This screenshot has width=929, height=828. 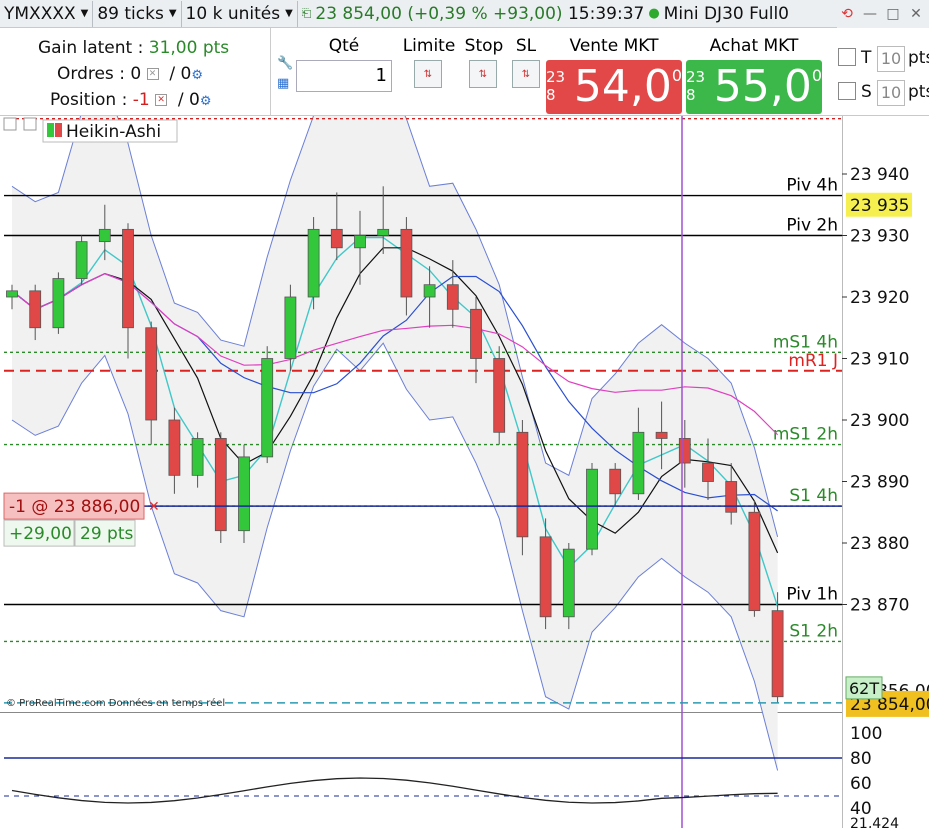 What do you see at coordinates (866, 92) in the screenshot?
I see `stop-label-s: S` at bounding box center [866, 92].